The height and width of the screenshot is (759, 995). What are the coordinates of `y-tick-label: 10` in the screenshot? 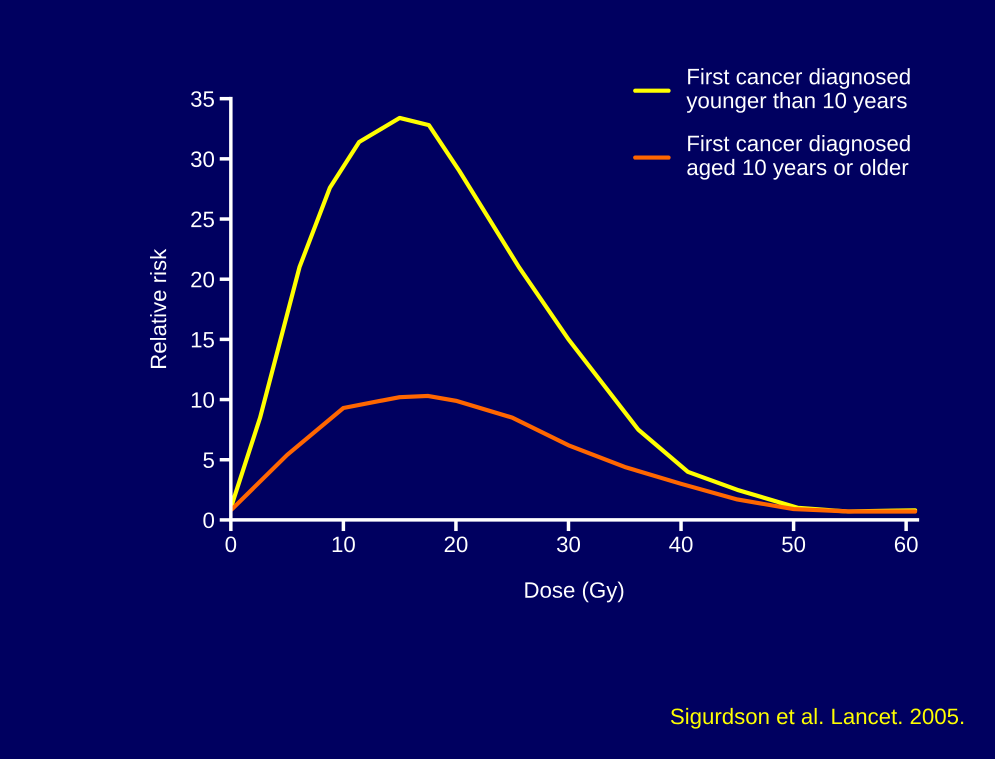 It's located at (203, 400).